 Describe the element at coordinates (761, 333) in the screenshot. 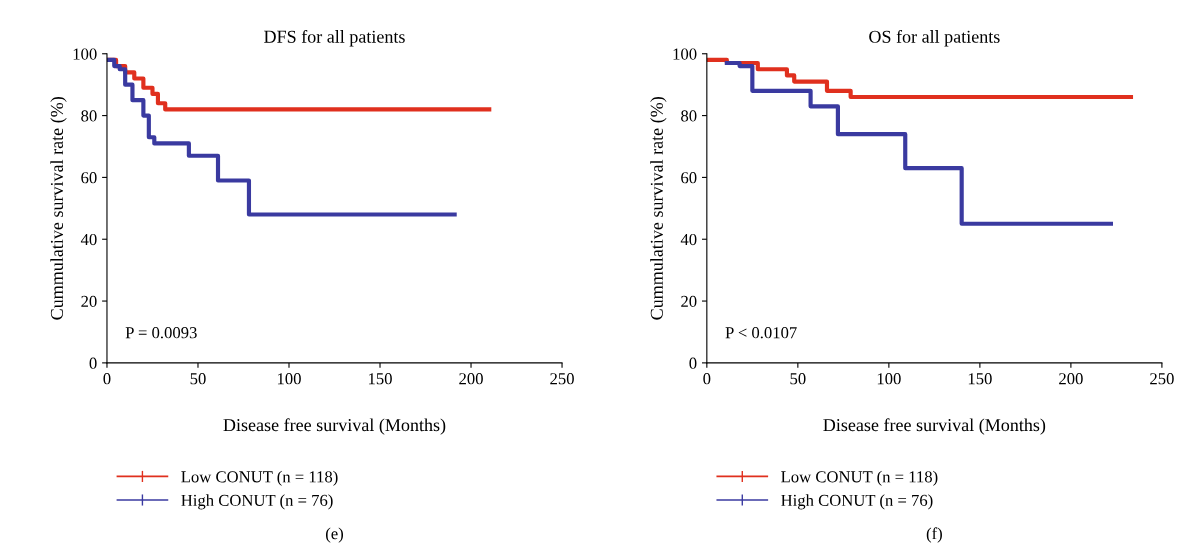

I see `annotation: P < 0.0107` at that location.